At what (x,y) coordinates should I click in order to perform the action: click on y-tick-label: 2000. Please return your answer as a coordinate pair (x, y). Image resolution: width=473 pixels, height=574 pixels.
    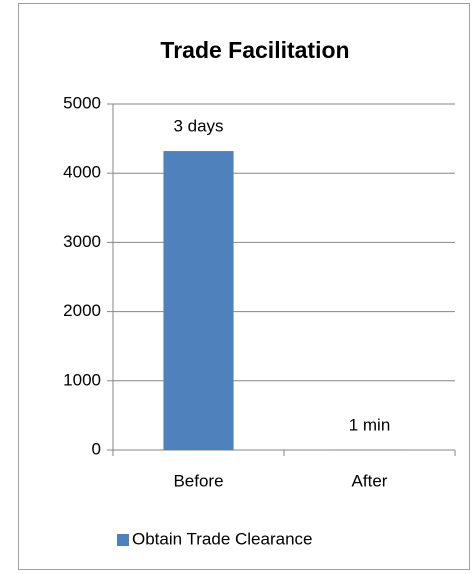
    Looking at the image, I should click on (82, 310).